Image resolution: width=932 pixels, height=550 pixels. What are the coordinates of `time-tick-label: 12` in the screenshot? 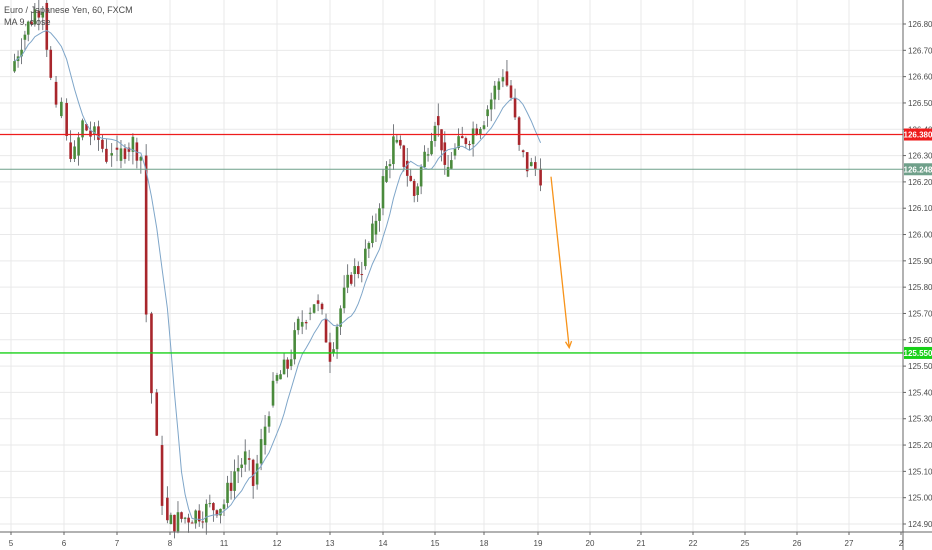 It's located at (277, 543).